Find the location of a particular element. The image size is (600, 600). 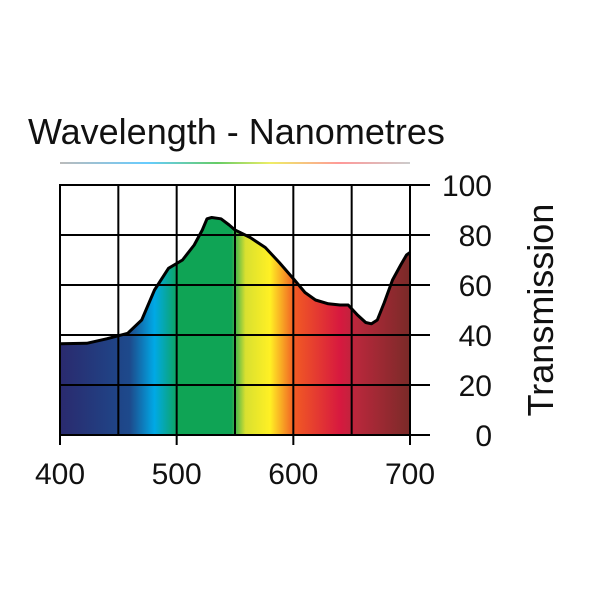

y-axis-label: Transmission is located at coordinates (540, 310).